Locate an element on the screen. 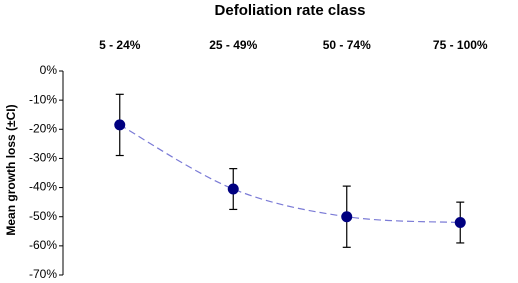 The image size is (518, 283). category-label: 5 - 24% is located at coordinates (120, 45).